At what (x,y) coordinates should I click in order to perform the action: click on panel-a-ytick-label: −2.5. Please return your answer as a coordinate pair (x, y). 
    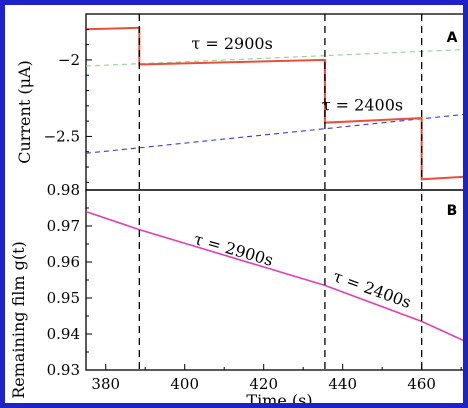
    Looking at the image, I should click on (62, 136).